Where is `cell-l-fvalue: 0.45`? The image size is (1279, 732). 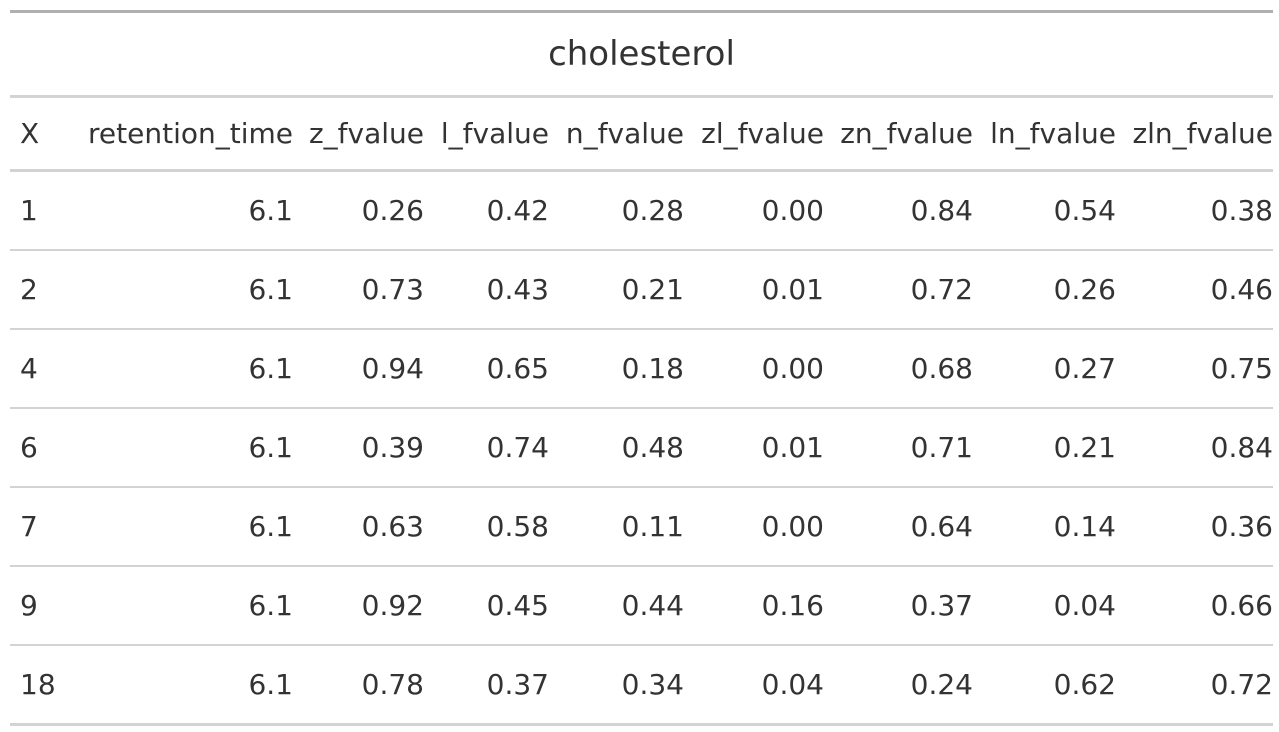 cell-l-fvalue: 0.45 is located at coordinates (486, 606).